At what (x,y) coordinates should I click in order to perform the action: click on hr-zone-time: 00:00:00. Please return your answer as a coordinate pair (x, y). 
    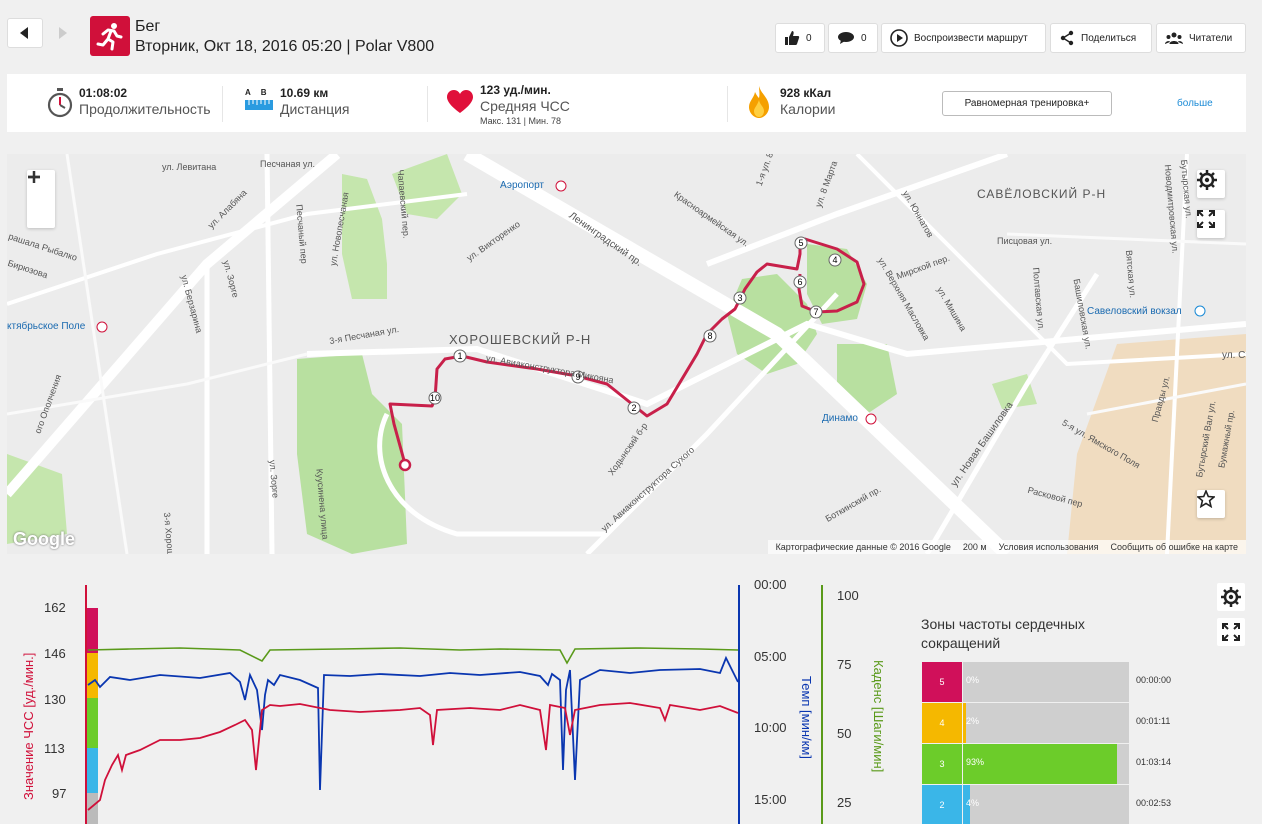
    Looking at the image, I should click on (1154, 680).